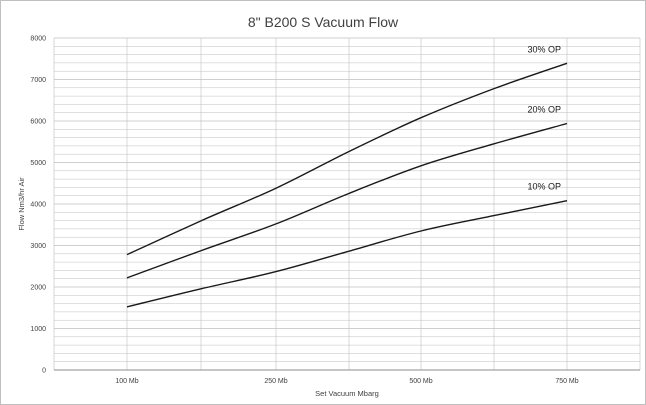 Image resolution: width=646 pixels, height=405 pixels. What do you see at coordinates (38, 246) in the screenshot?
I see `y-tick-label: 3000` at bounding box center [38, 246].